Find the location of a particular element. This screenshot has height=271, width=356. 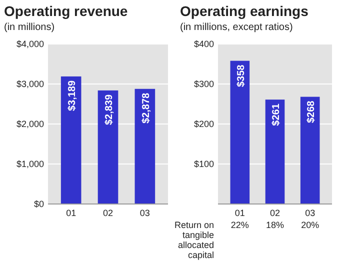

text: 18% is located at coordinates (275, 225).